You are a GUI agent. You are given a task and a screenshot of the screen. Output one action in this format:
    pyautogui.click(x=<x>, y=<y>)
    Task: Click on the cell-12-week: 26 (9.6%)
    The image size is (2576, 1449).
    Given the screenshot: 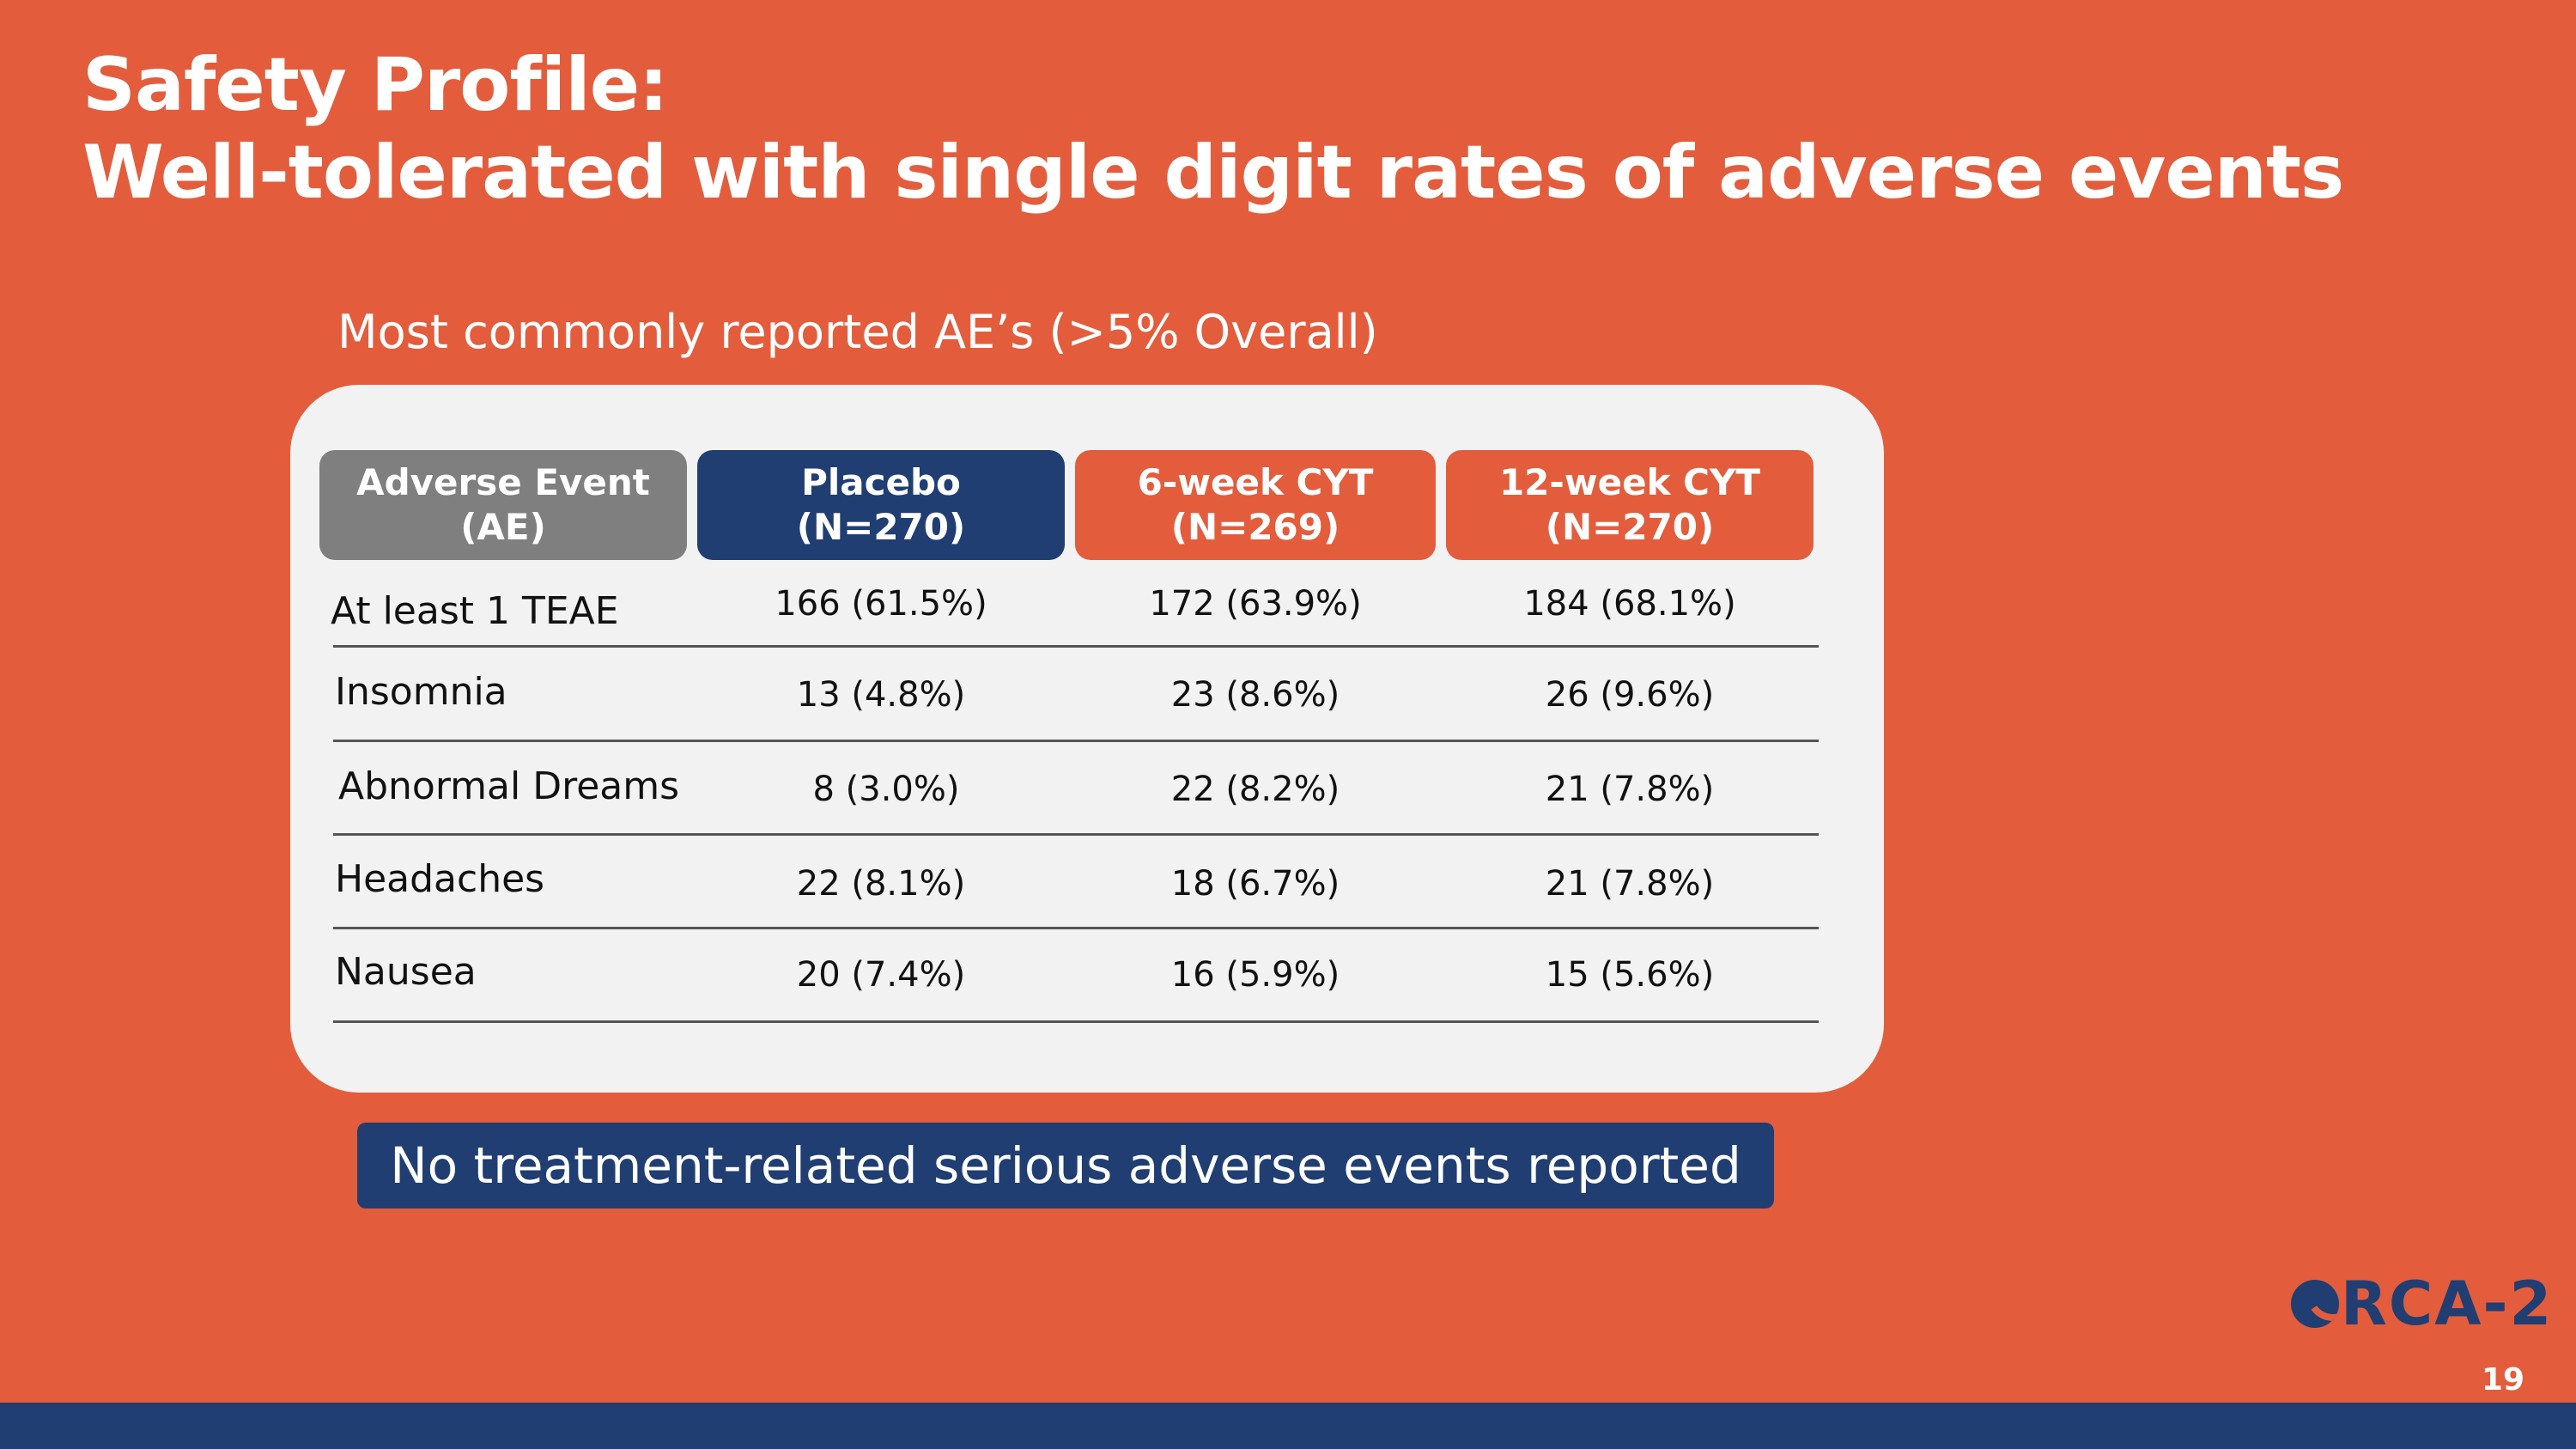 What is the action you would take?
    pyautogui.click(x=1630, y=695)
    